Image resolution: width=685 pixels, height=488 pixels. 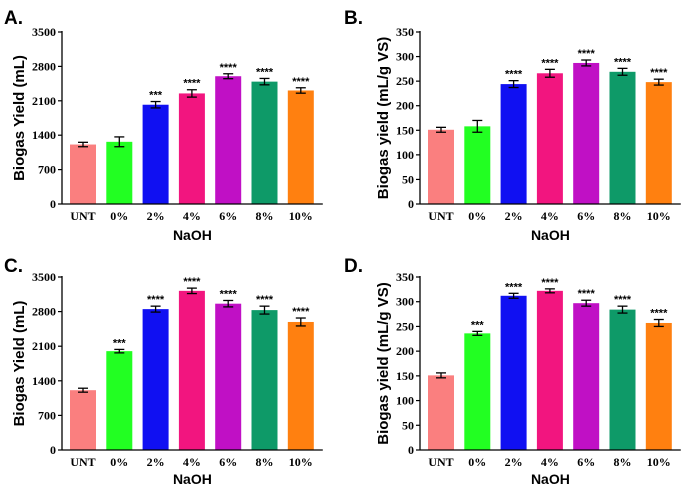 What do you see at coordinates (191, 370) in the screenshot?
I see `bar-4%` at bounding box center [191, 370].